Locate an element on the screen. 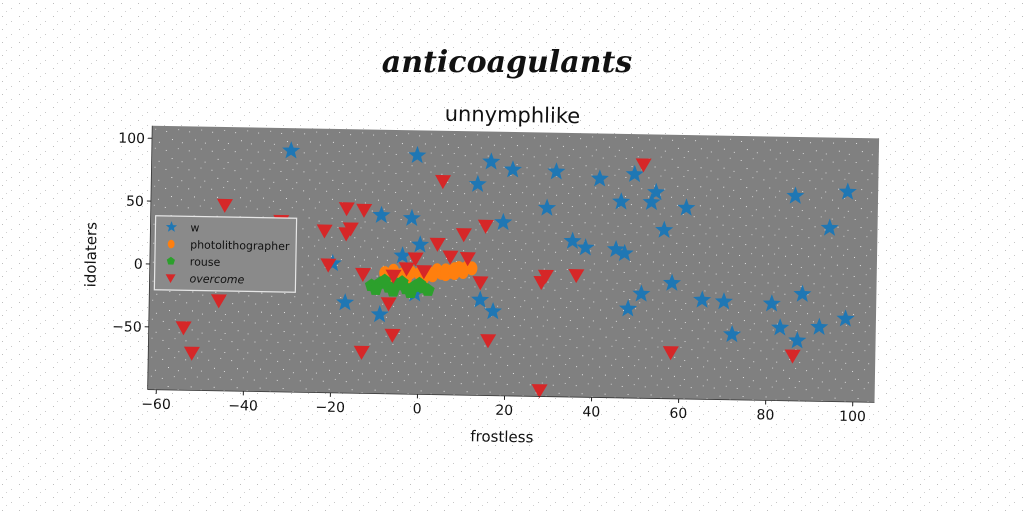 The image size is (1024, 512). legend-entries: w photolithographer rouse overcome is located at coordinates (227, 253).